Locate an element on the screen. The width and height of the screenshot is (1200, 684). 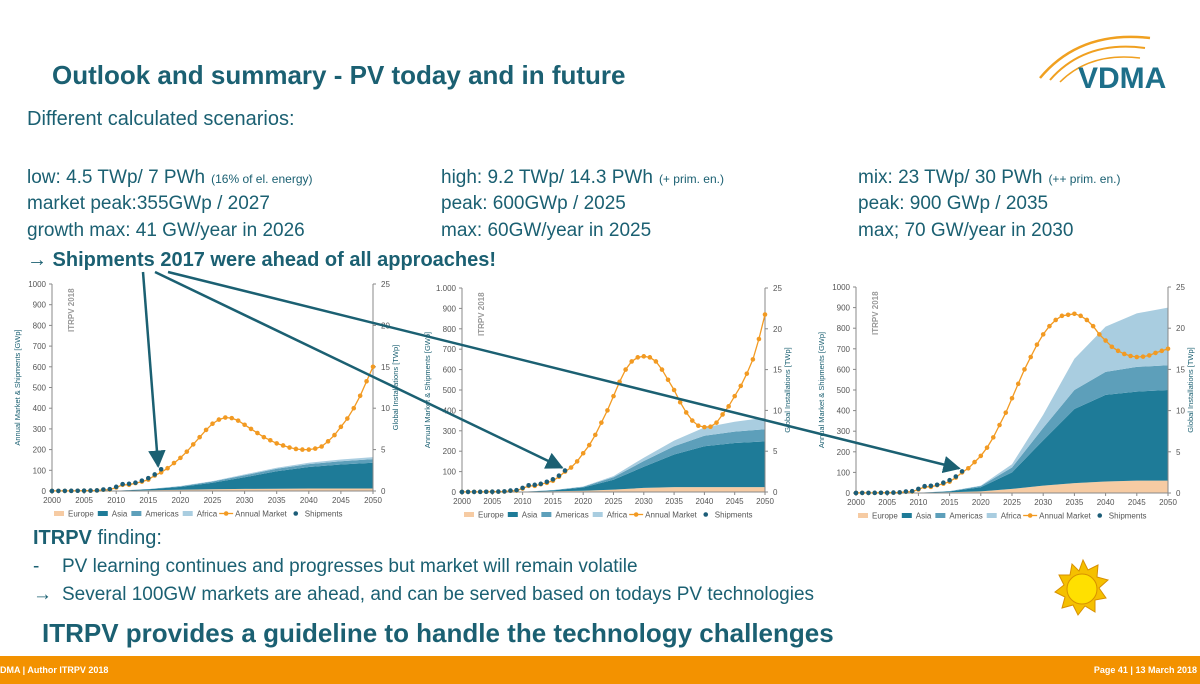
scenario-line: max; 70 GW/year in 2030 is located at coordinates (965, 230).